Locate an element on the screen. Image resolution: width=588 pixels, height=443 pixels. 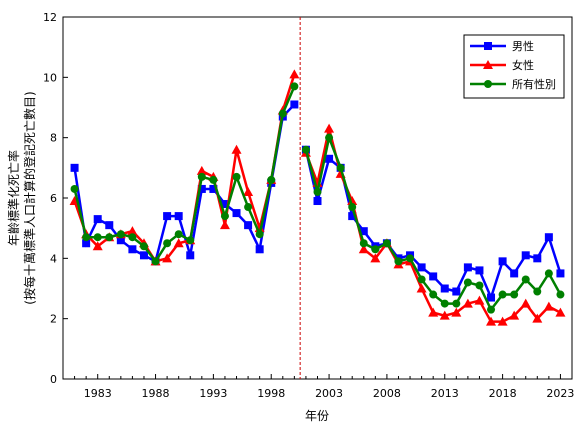
x-axis-title: 年份 is located at coordinates (317, 416).